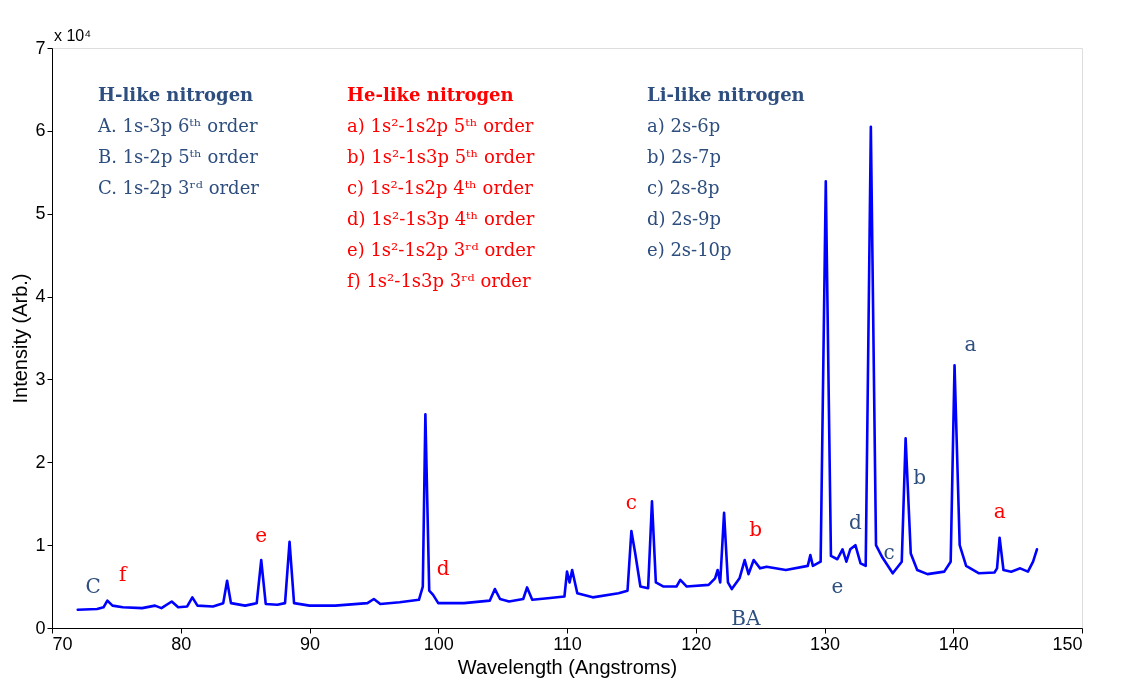 The height and width of the screenshot is (698, 1144). What do you see at coordinates (124, 574) in the screenshot?
I see `annotation: f` at bounding box center [124, 574].